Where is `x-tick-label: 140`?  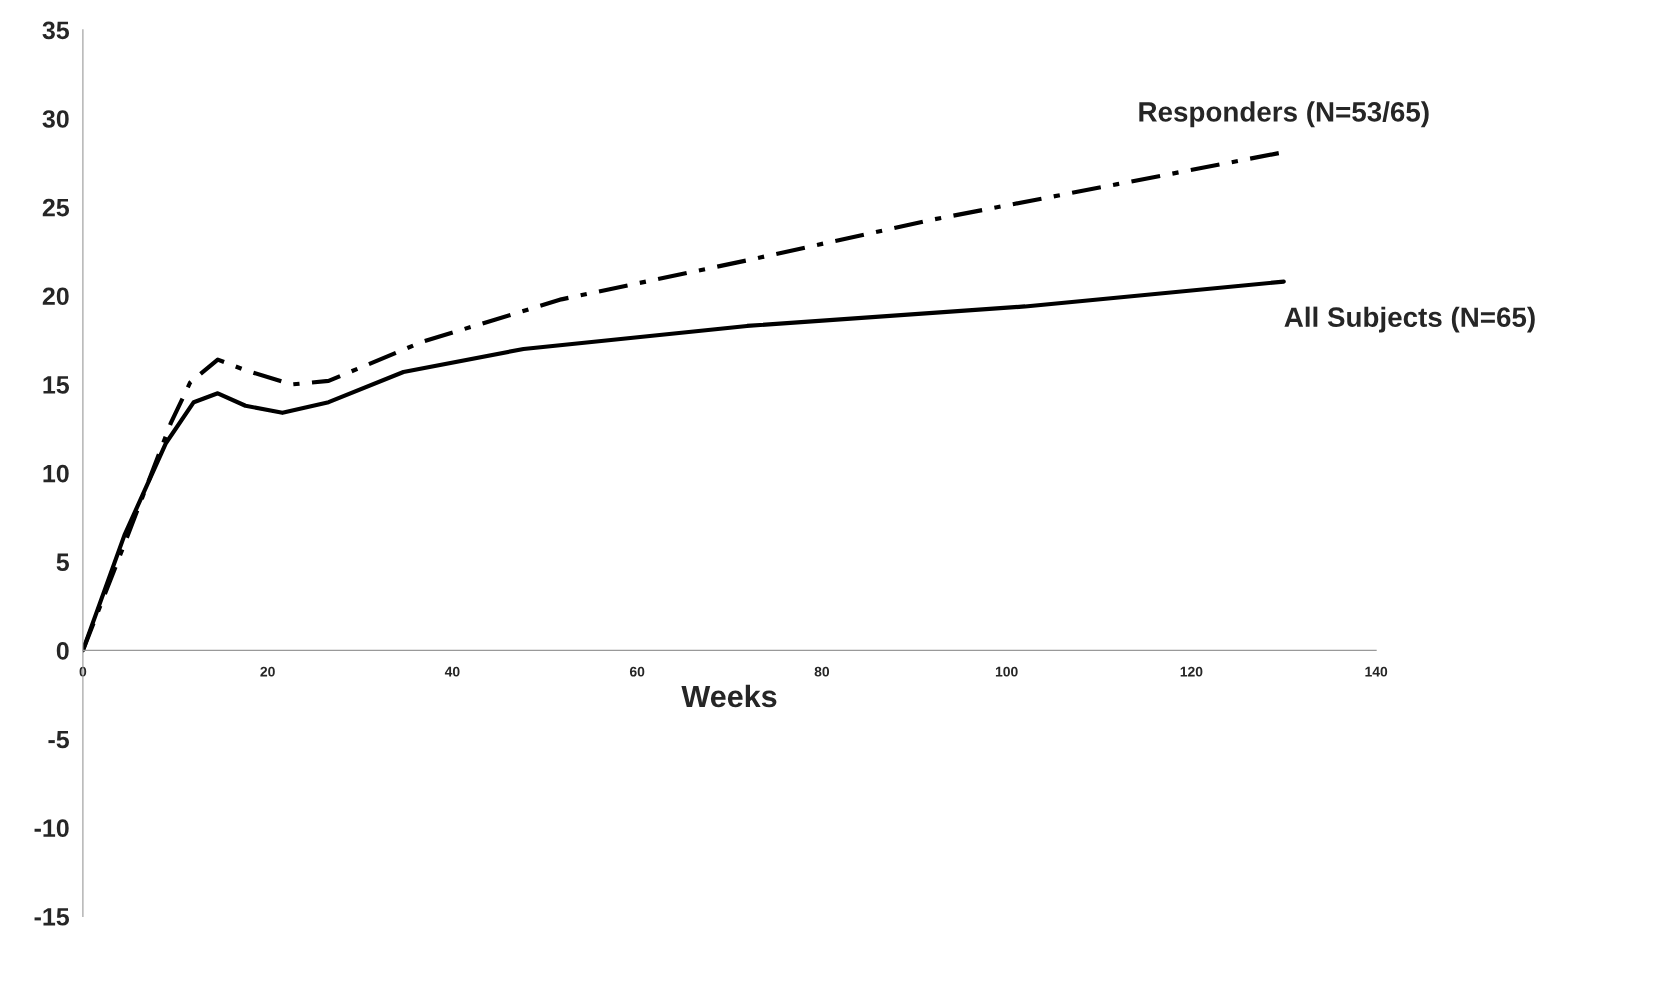 x-tick-label: 140 is located at coordinates (1376, 671).